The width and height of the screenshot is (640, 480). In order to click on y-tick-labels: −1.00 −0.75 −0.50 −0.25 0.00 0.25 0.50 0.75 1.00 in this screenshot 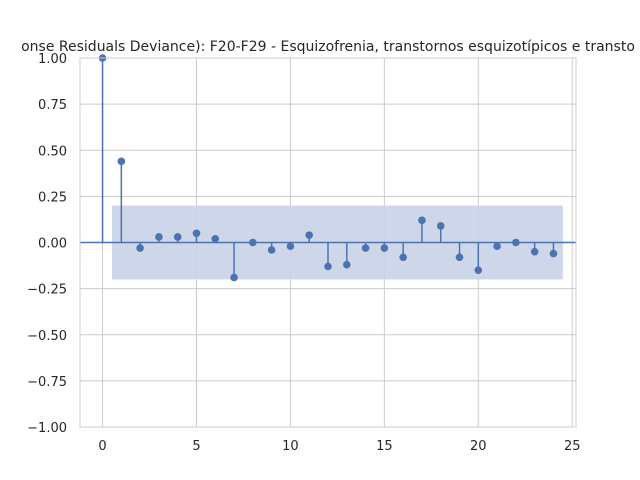, I will do `click(47, 244)`.